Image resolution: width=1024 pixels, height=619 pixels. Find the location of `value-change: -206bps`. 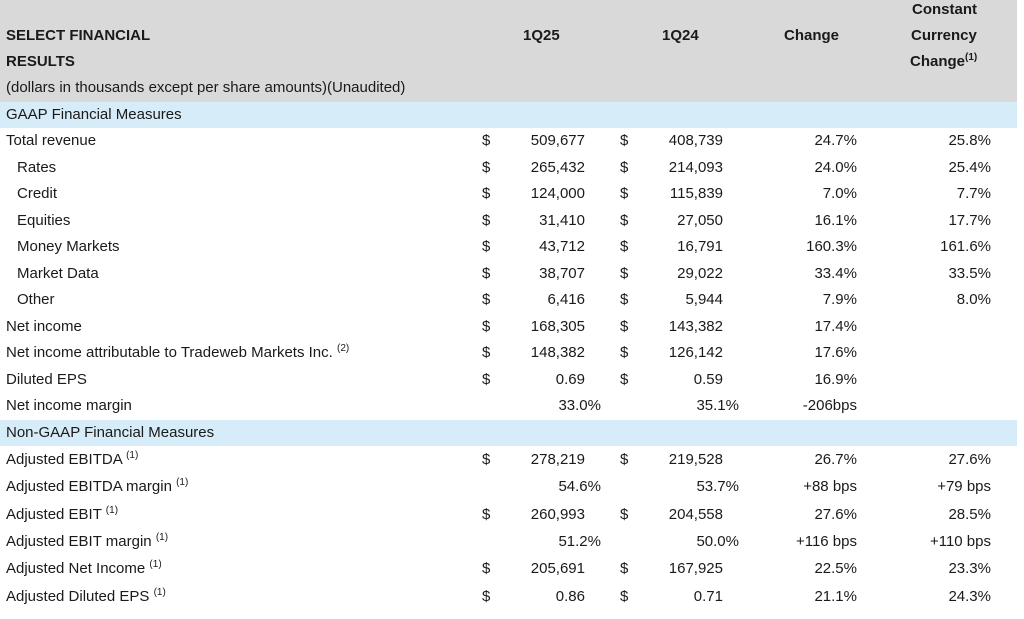

value-change: -206bps is located at coordinates (829, 405).